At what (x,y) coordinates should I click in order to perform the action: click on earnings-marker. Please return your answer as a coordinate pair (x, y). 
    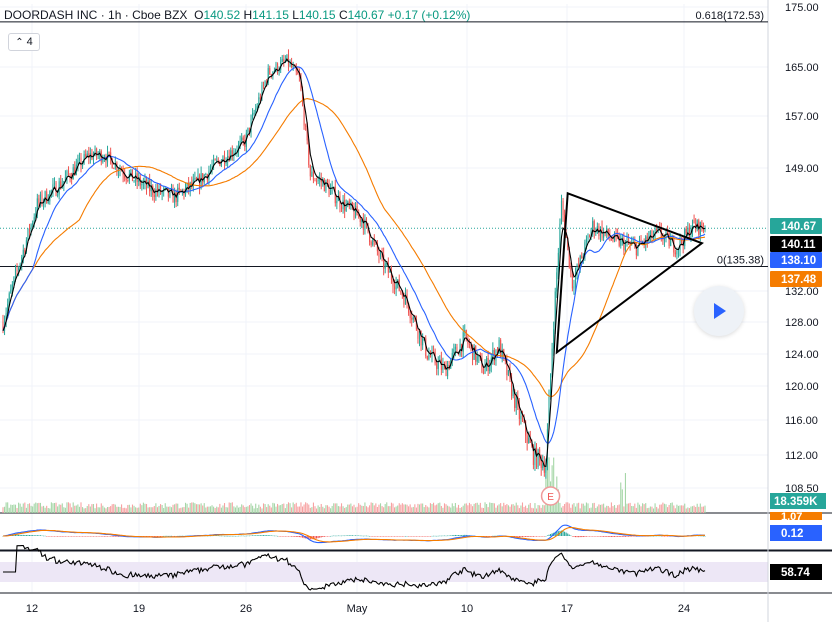
    Looking at the image, I should click on (550, 496).